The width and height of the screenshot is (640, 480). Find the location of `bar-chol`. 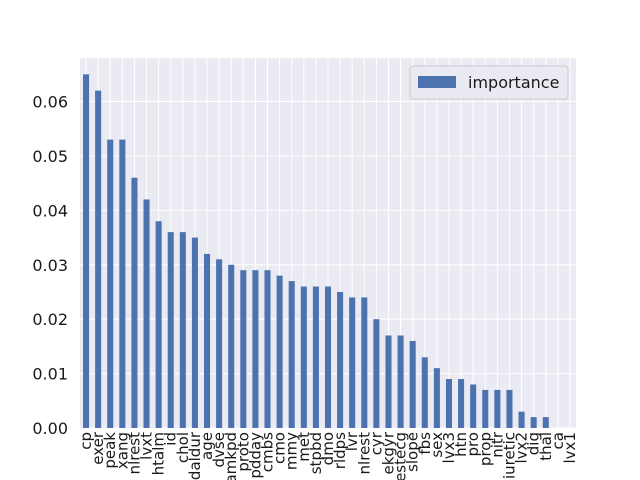

bar-chol is located at coordinates (182, 330).